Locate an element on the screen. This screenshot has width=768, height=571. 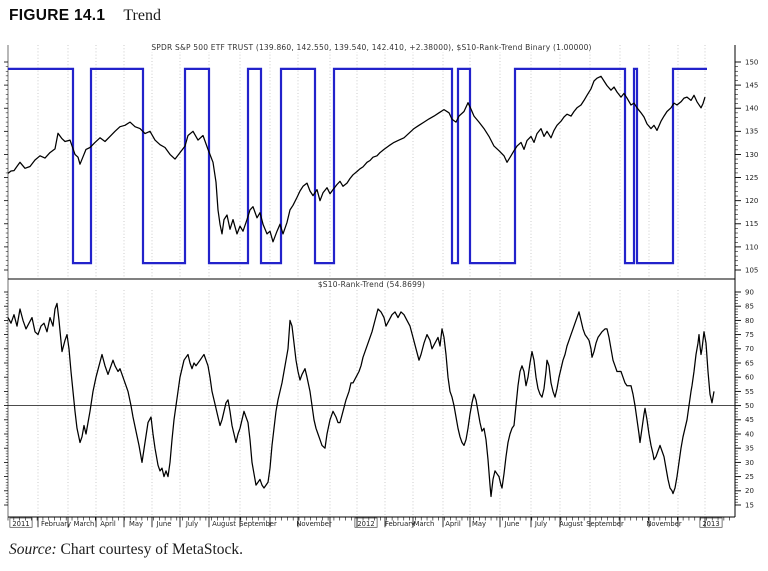
y-tick-label: 75 is located at coordinates (749, 335).